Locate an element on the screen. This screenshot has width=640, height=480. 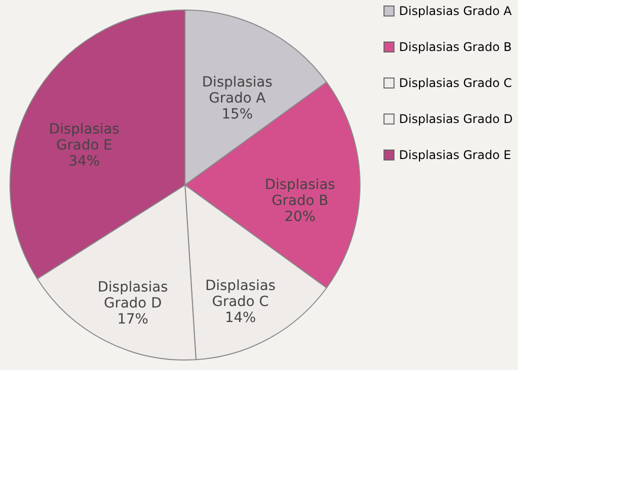
legend-label: Displasias Grado D is located at coordinates (456, 119).